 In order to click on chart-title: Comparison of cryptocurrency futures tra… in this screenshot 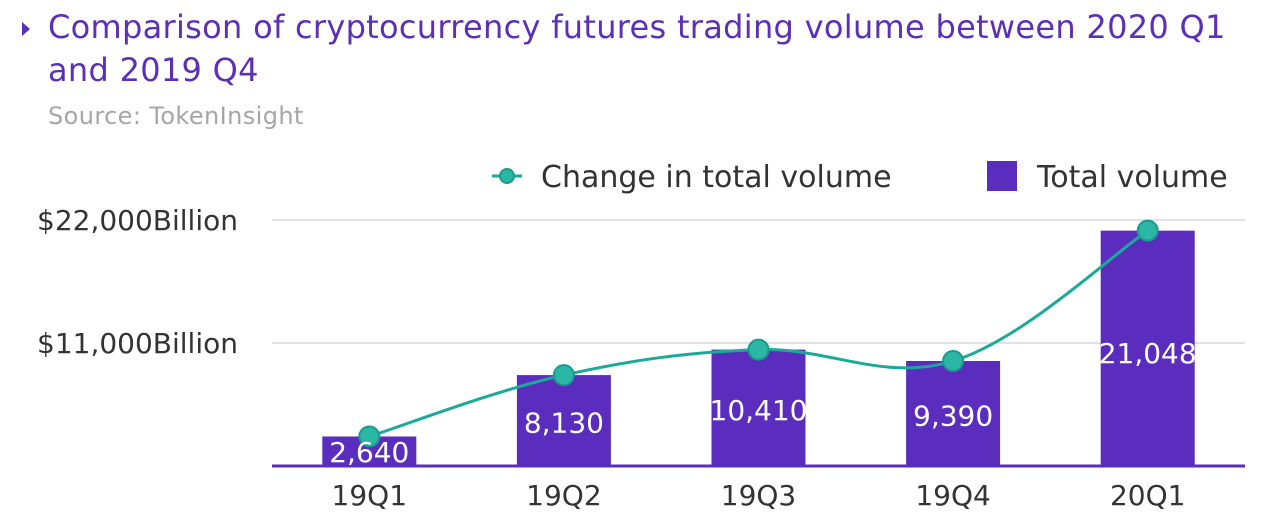, I will do `click(637, 48)`.